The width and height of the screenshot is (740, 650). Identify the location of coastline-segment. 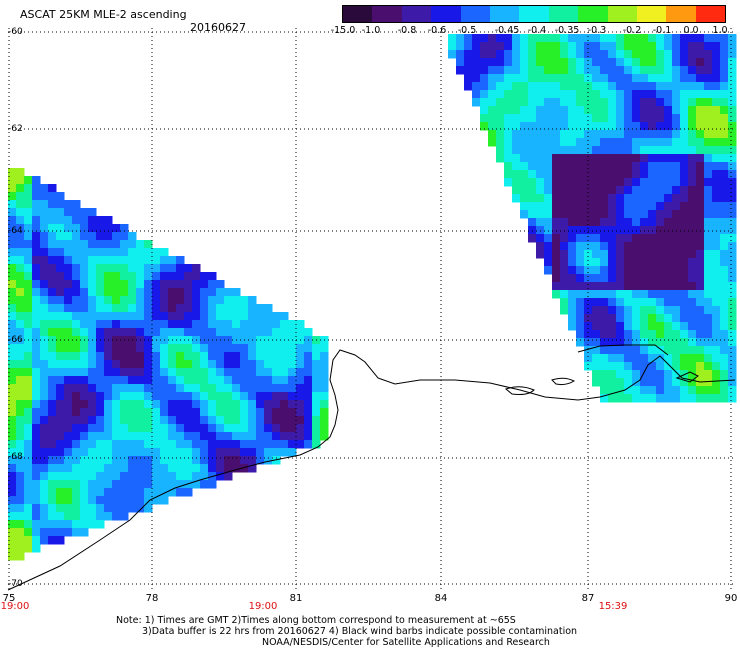
(563, 381).